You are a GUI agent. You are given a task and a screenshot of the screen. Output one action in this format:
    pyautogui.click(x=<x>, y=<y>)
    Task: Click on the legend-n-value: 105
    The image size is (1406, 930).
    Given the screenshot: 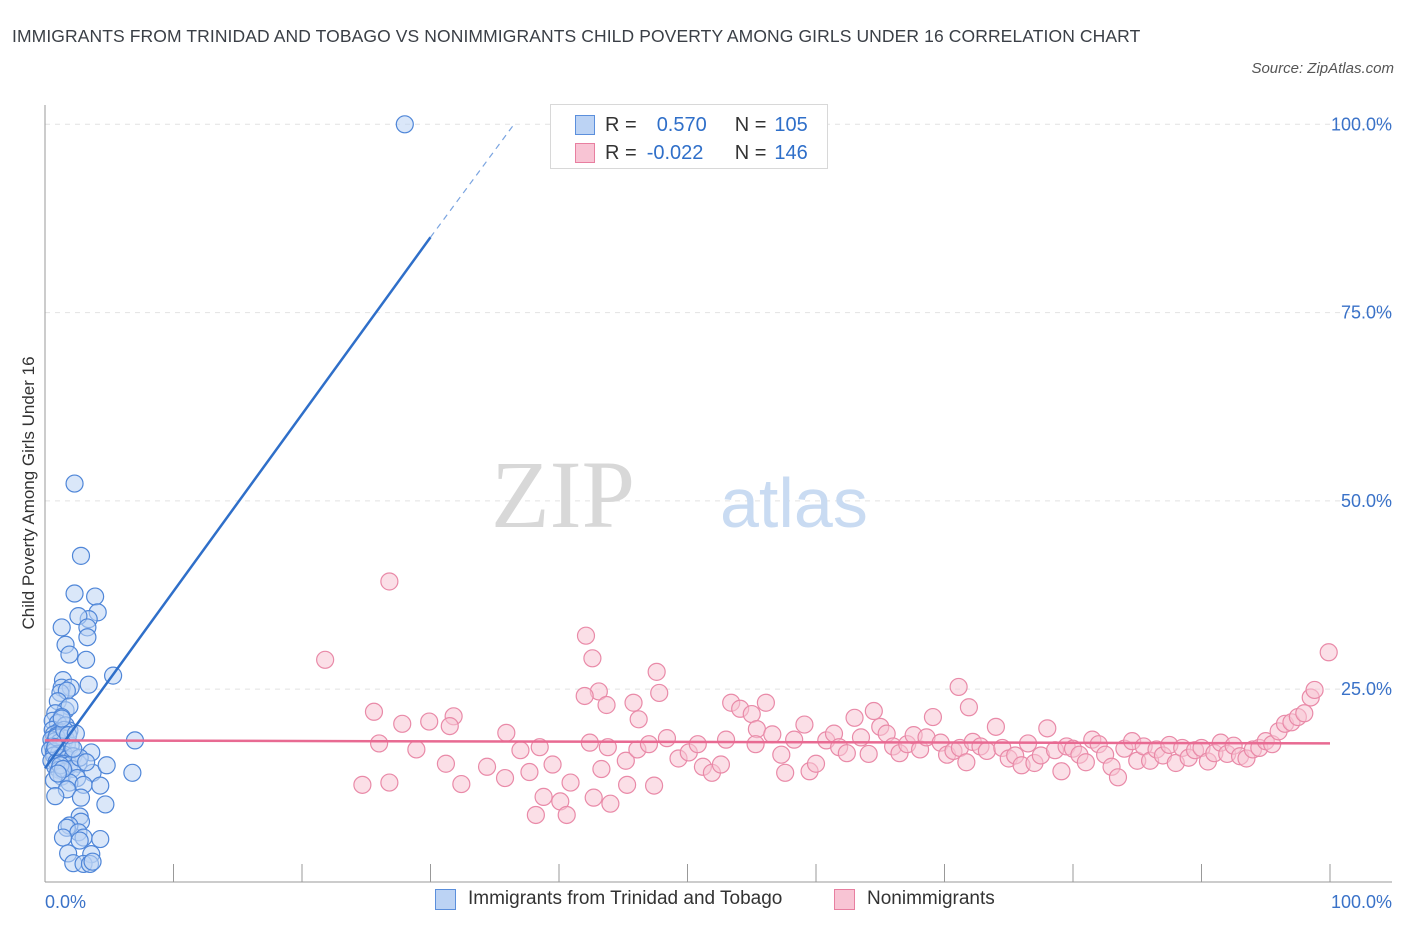 What is the action you would take?
    pyautogui.click(x=791, y=124)
    